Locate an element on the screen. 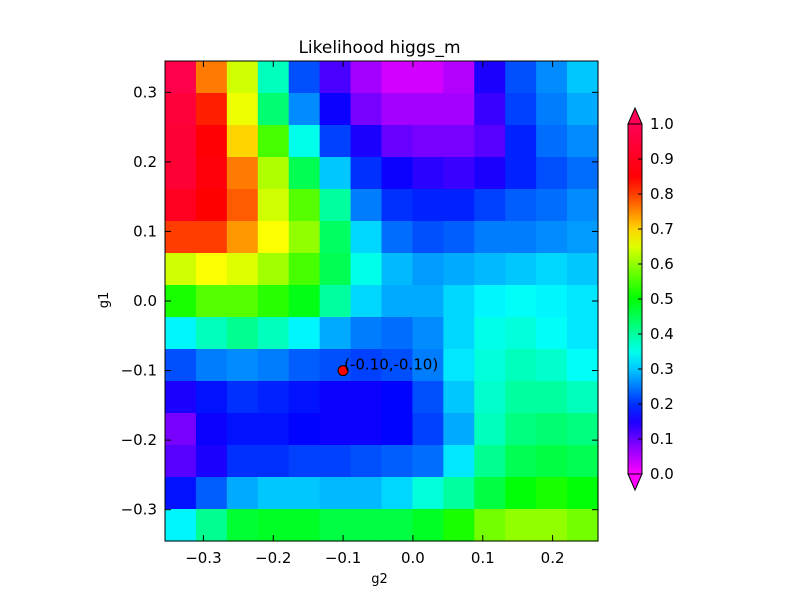 Image resolution: width=800 pixels, height=600 pixels. colorbar-tick-label: 0.1 is located at coordinates (662, 439).